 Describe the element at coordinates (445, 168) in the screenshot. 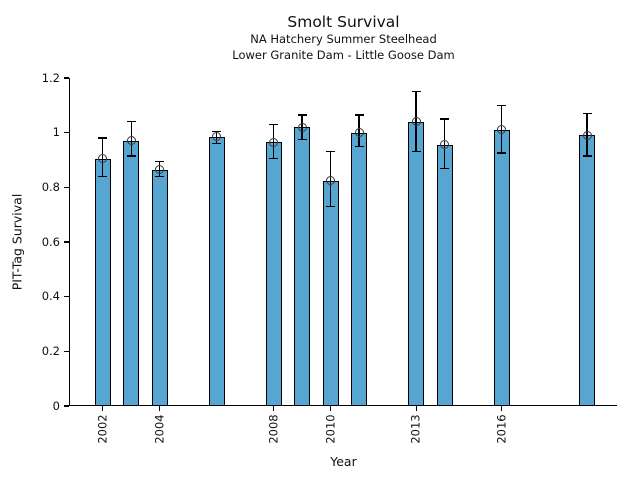

I see `error-cap-lower-2014` at that location.